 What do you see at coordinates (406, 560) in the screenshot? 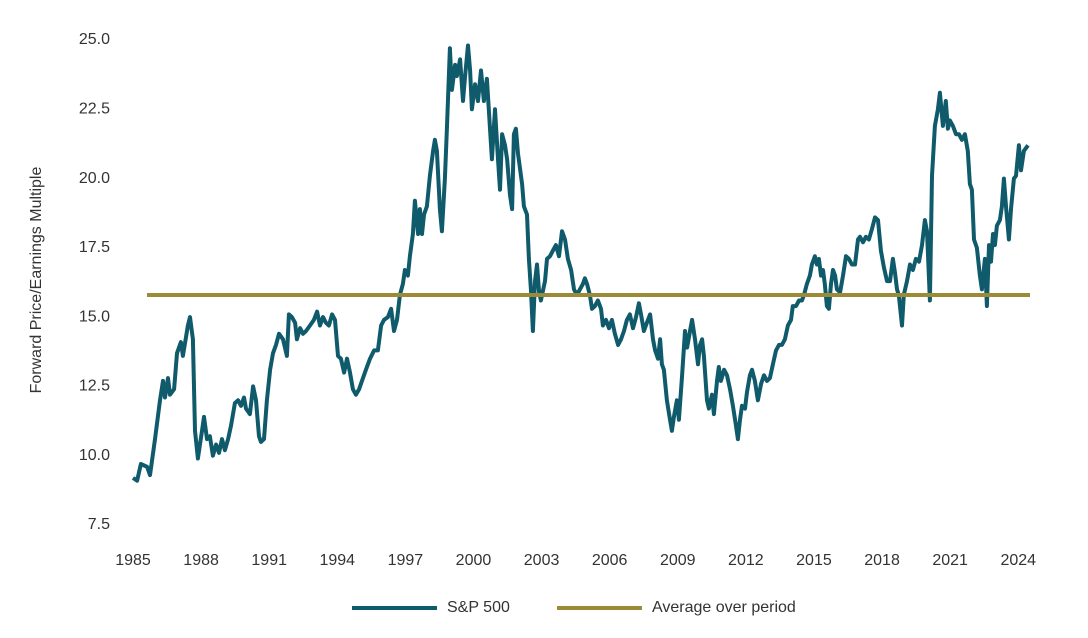
I see `x-tick-label: 1997` at bounding box center [406, 560].